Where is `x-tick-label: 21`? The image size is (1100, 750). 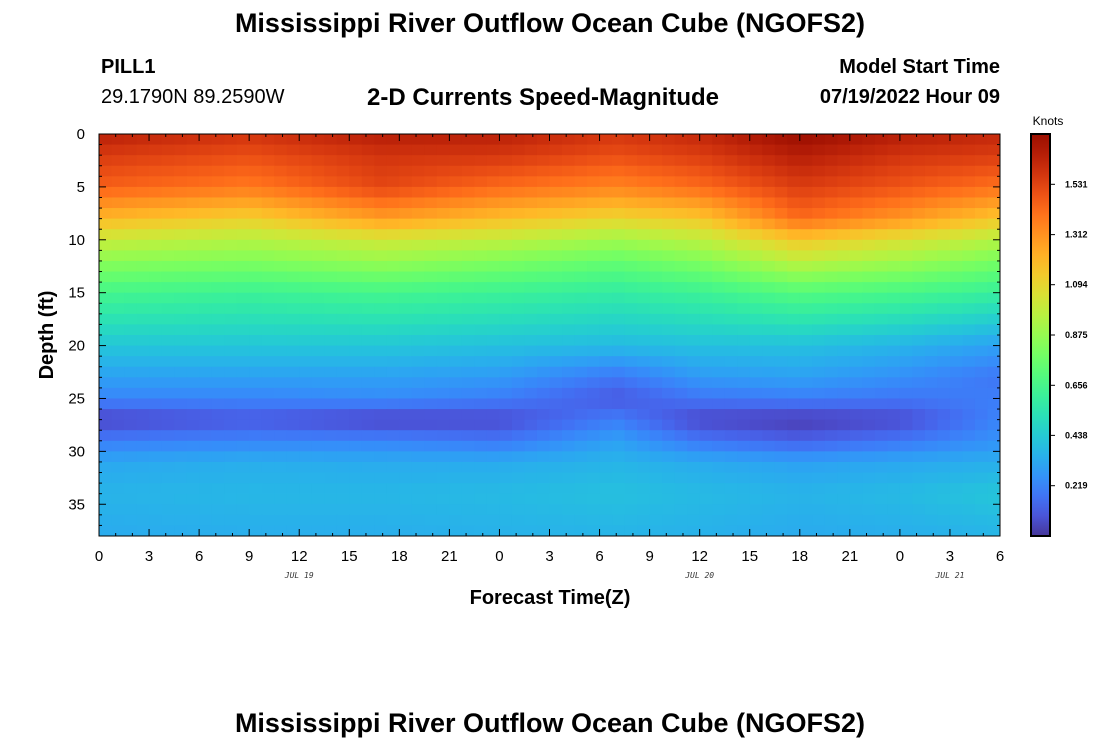
x-tick-label: 21 is located at coordinates (449, 556).